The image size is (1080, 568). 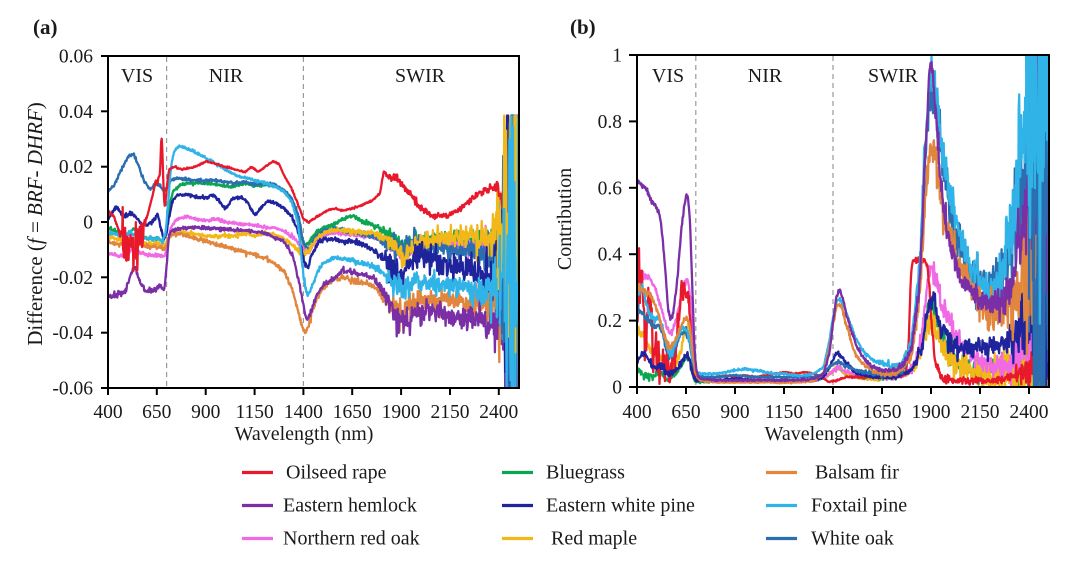 What do you see at coordinates (610, 255) in the screenshot?
I see `svg-text: 0.4` at bounding box center [610, 255].